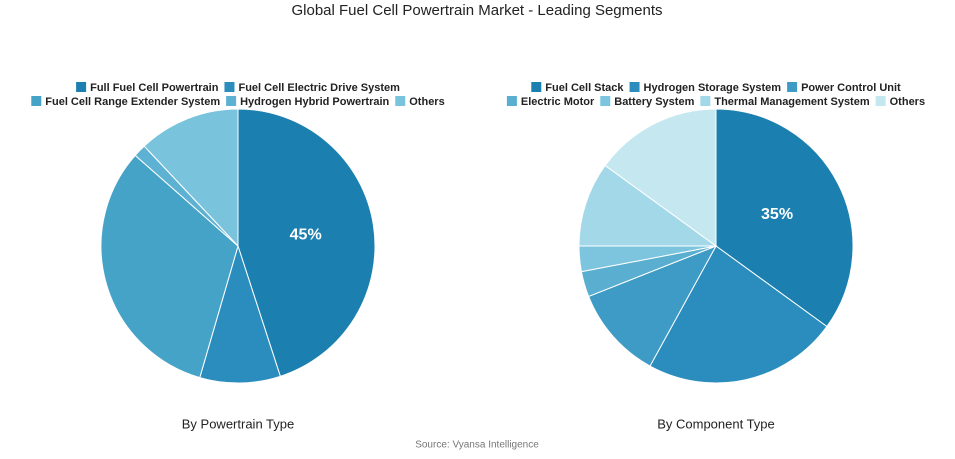 The width and height of the screenshot is (955, 459). I want to click on legend-item: Electric Motor, so click(550, 102).